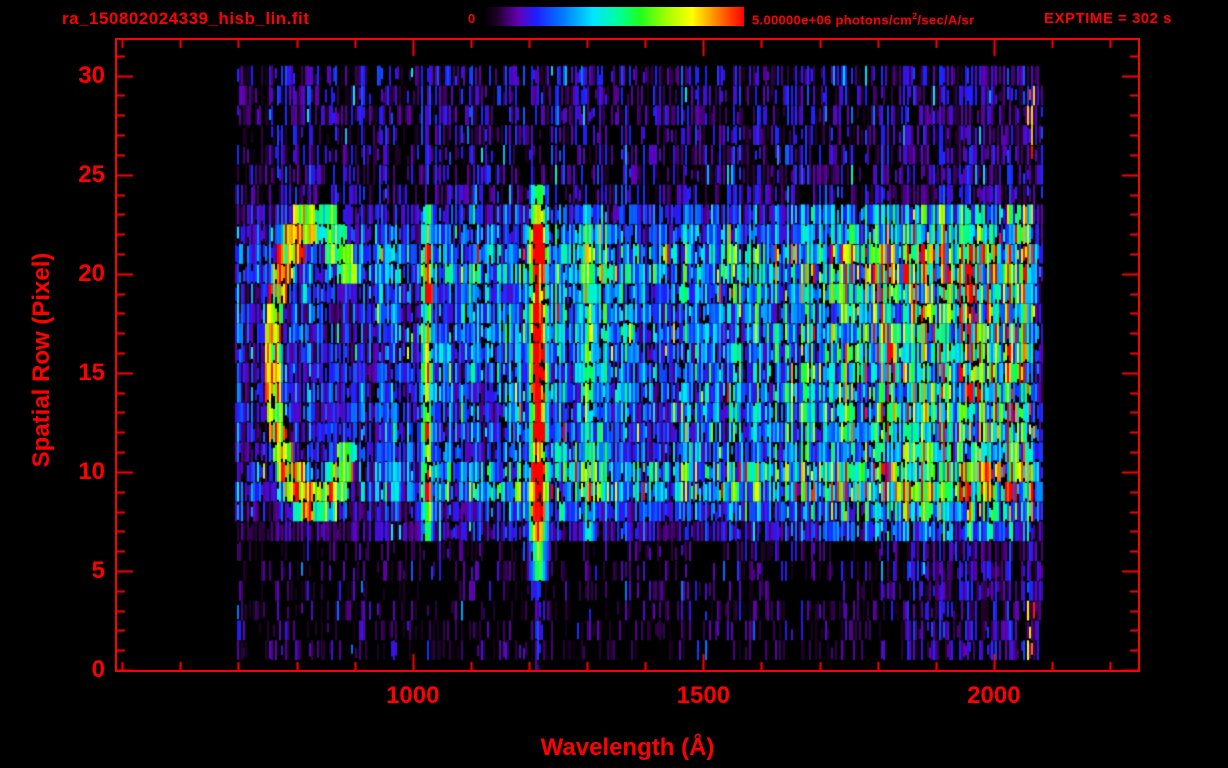 The width and height of the screenshot is (1228, 768). Describe the element at coordinates (915, 16) in the screenshot. I see `colorbar-max-superscript: 2` at that location.